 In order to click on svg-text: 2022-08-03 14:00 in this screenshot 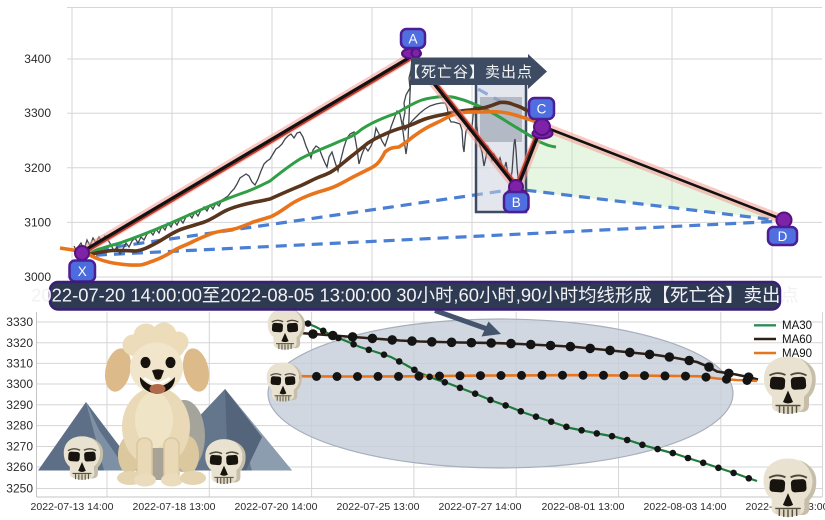, I will do `click(685, 507)`.